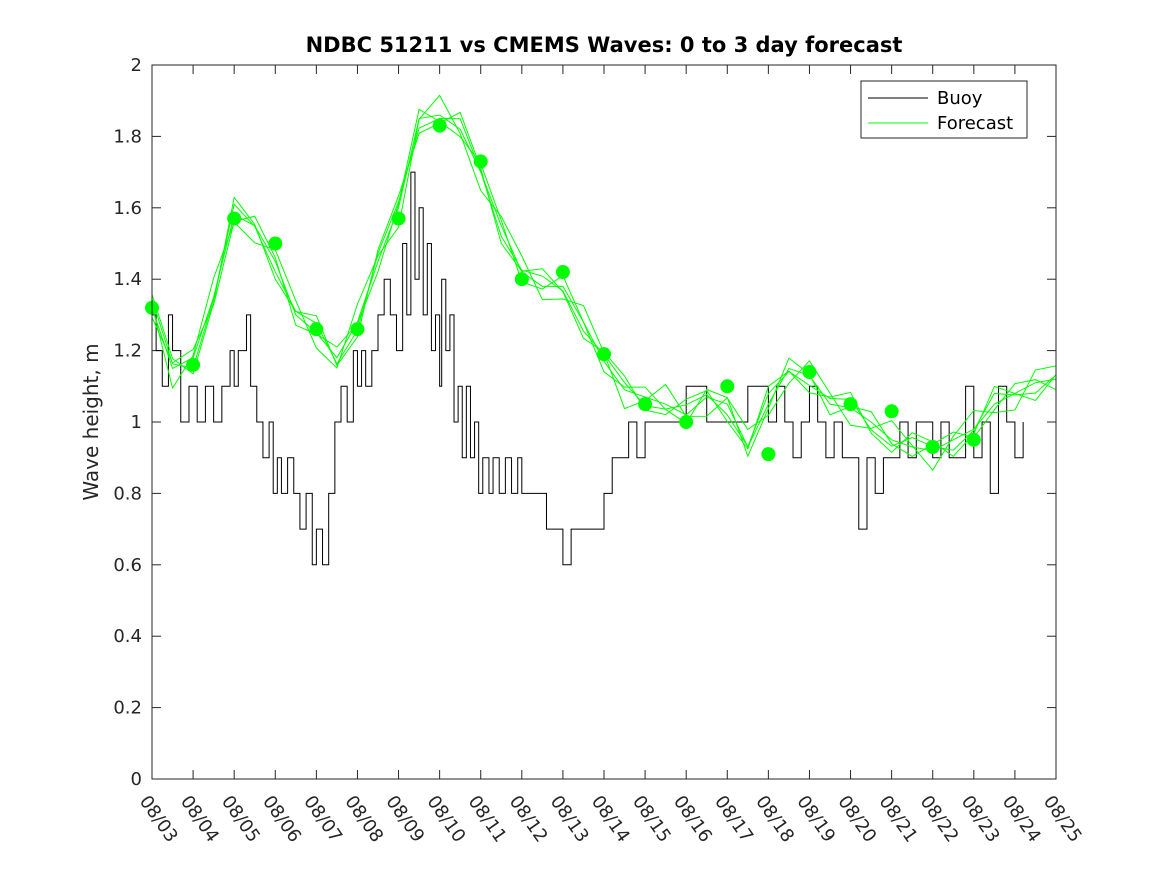  I want to click on legend-label-buoy: Buoy, so click(960, 98).